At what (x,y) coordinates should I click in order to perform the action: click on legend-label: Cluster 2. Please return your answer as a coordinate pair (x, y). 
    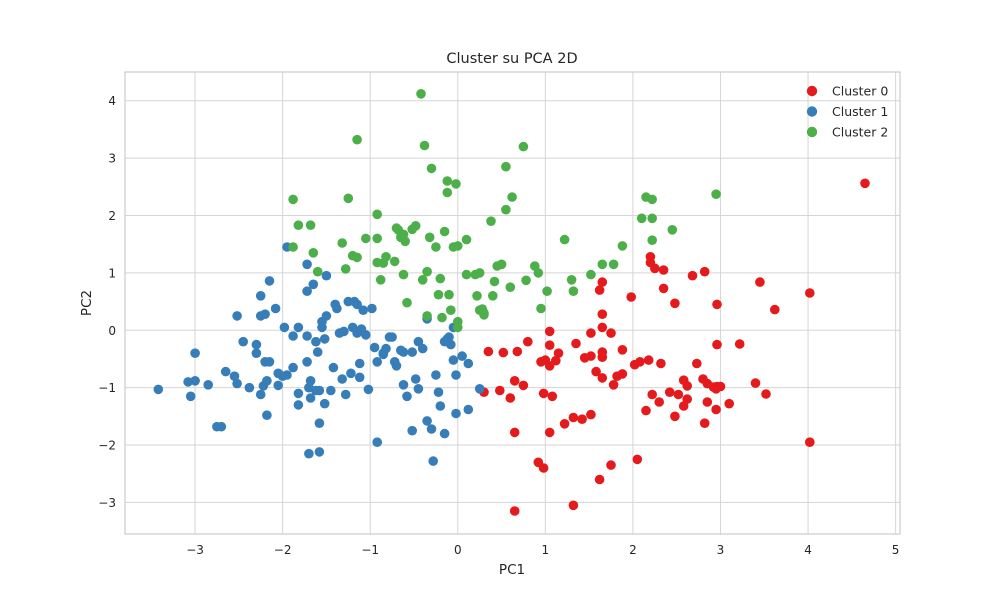
    Looking at the image, I should click on (860, 132).